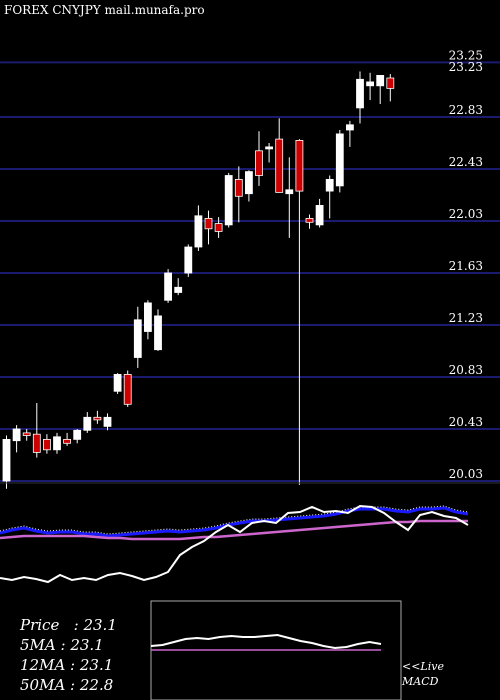  I want to click on price-label: 21.23, so click(466, 318).